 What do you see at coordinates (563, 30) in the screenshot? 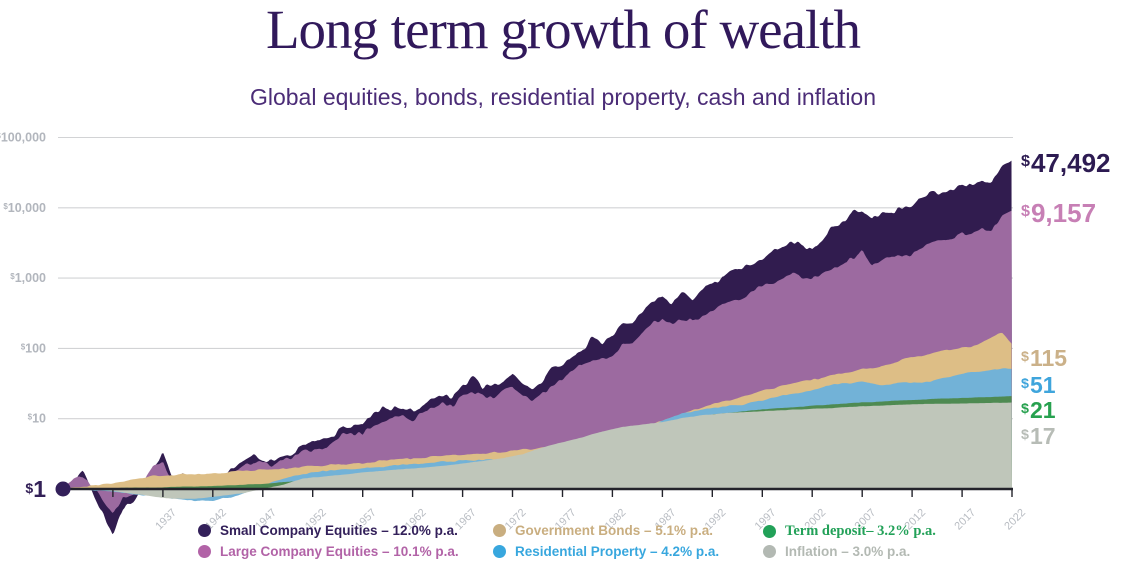
I see `page-title: Long term growth of wealth` at bounding box center [563, 30].